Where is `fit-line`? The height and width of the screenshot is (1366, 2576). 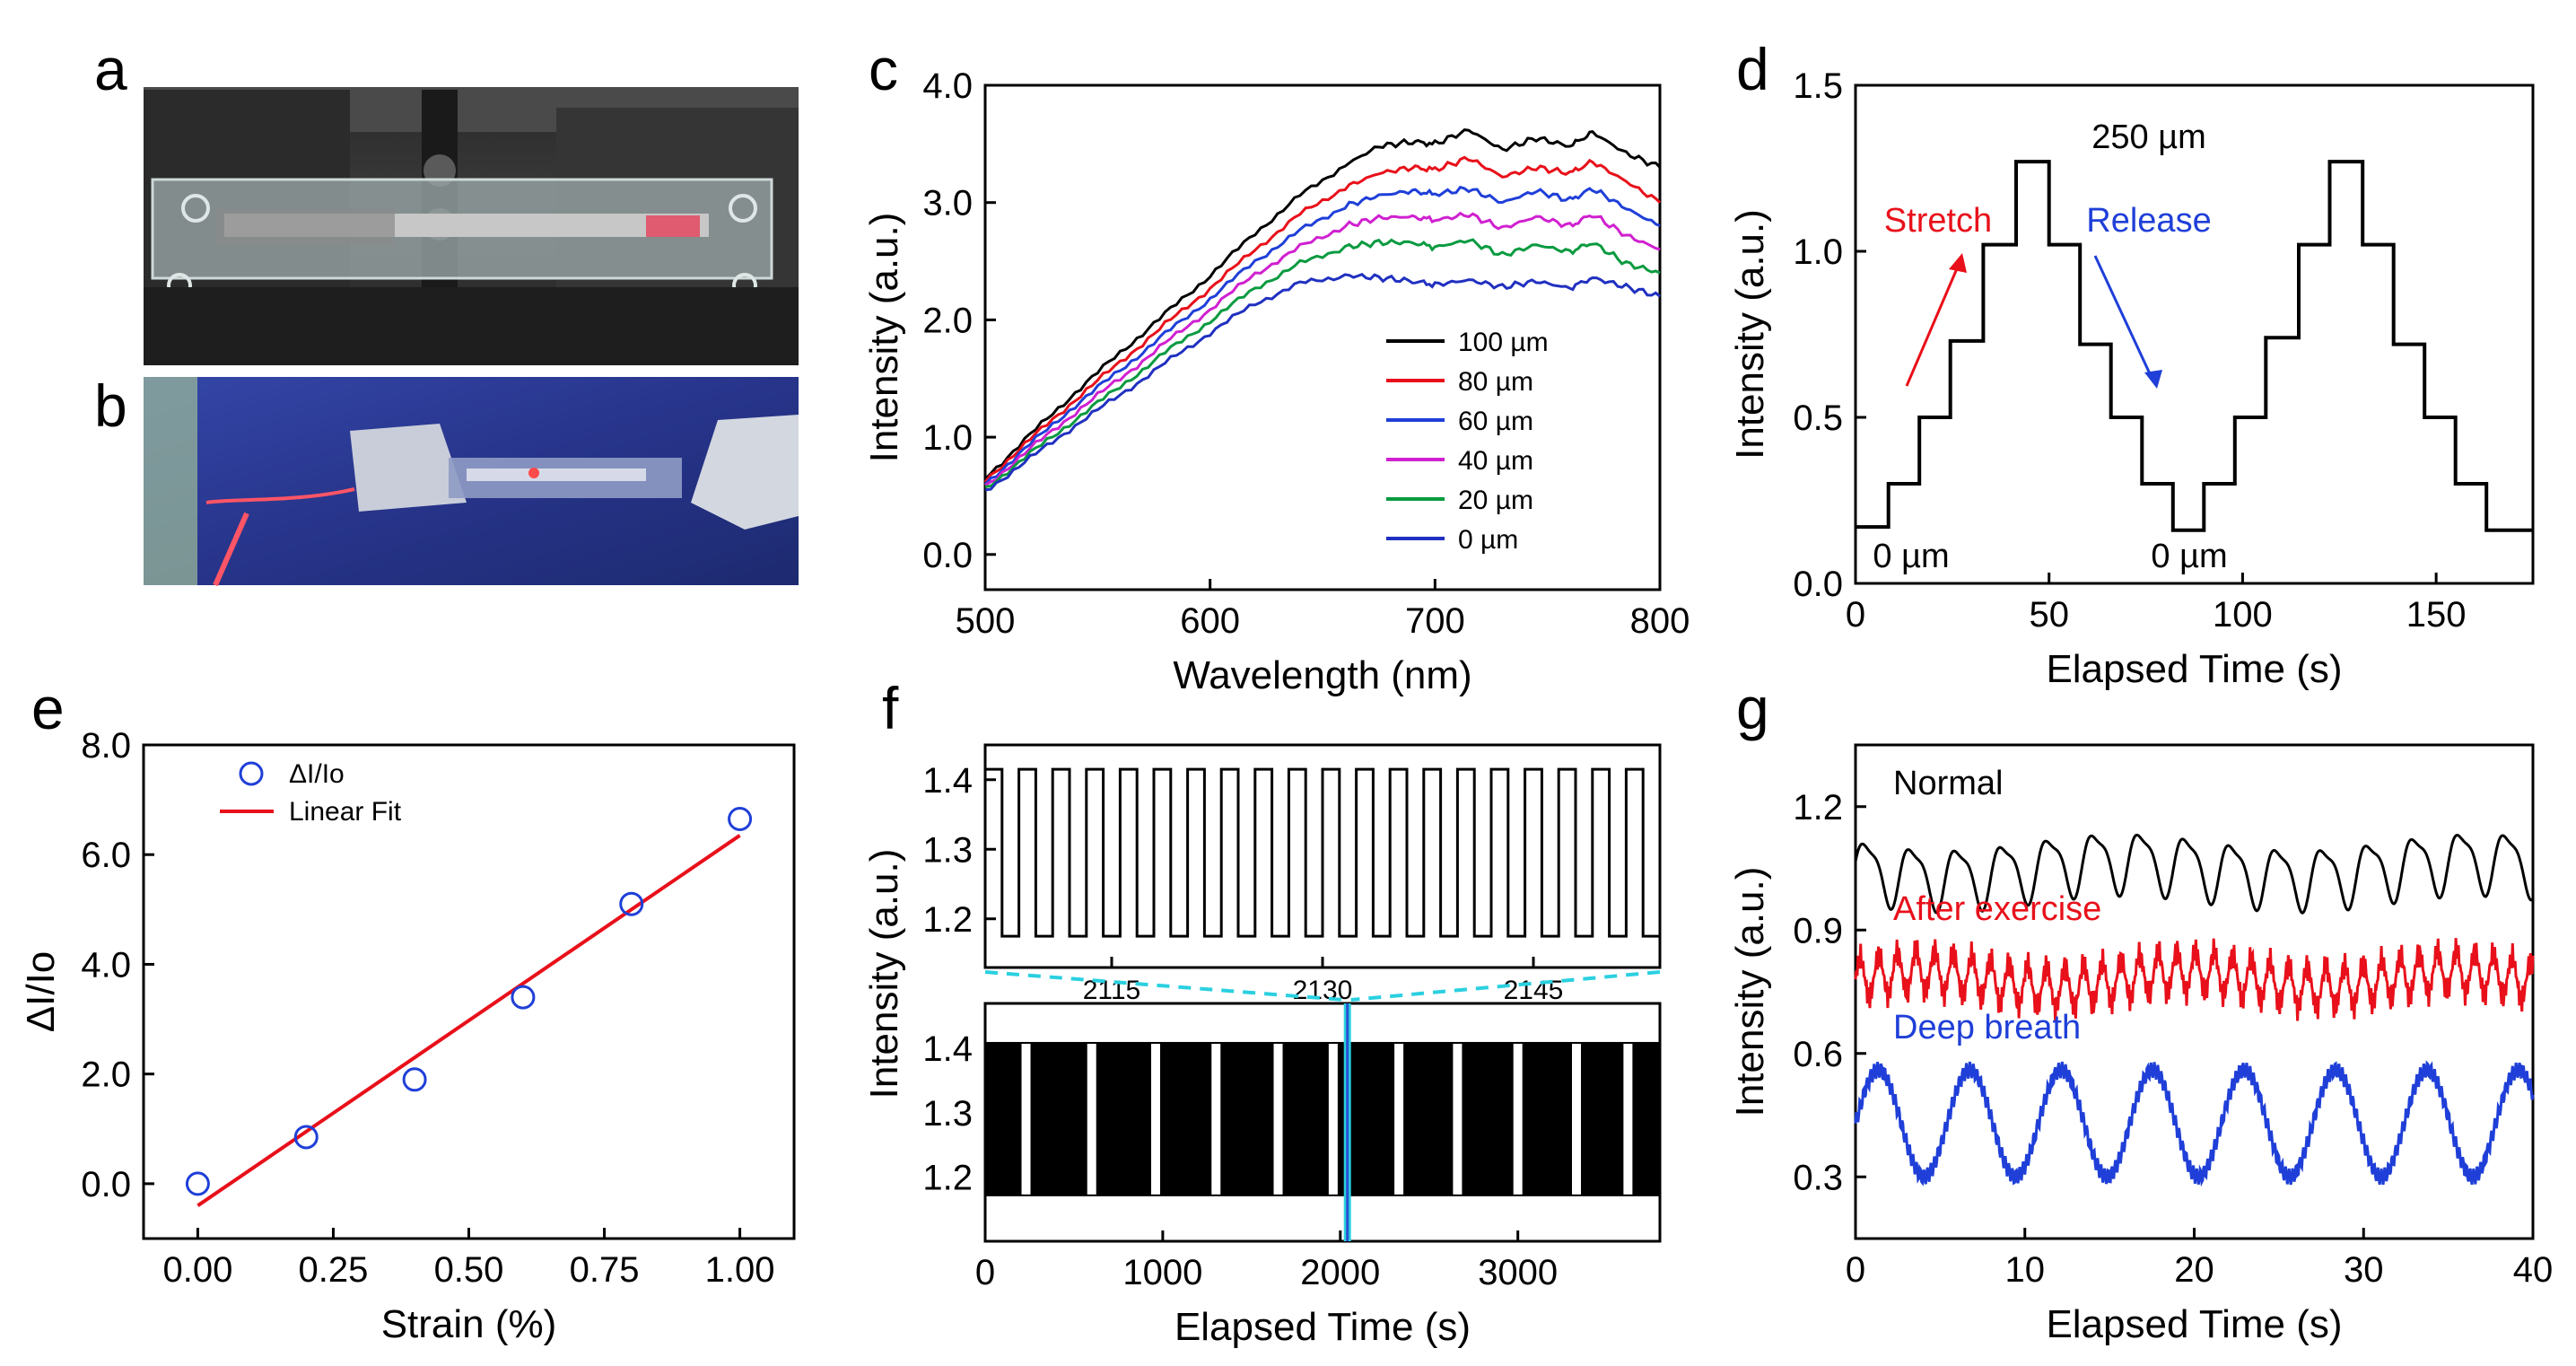
fit-line is located at coordinates (469, 1021).